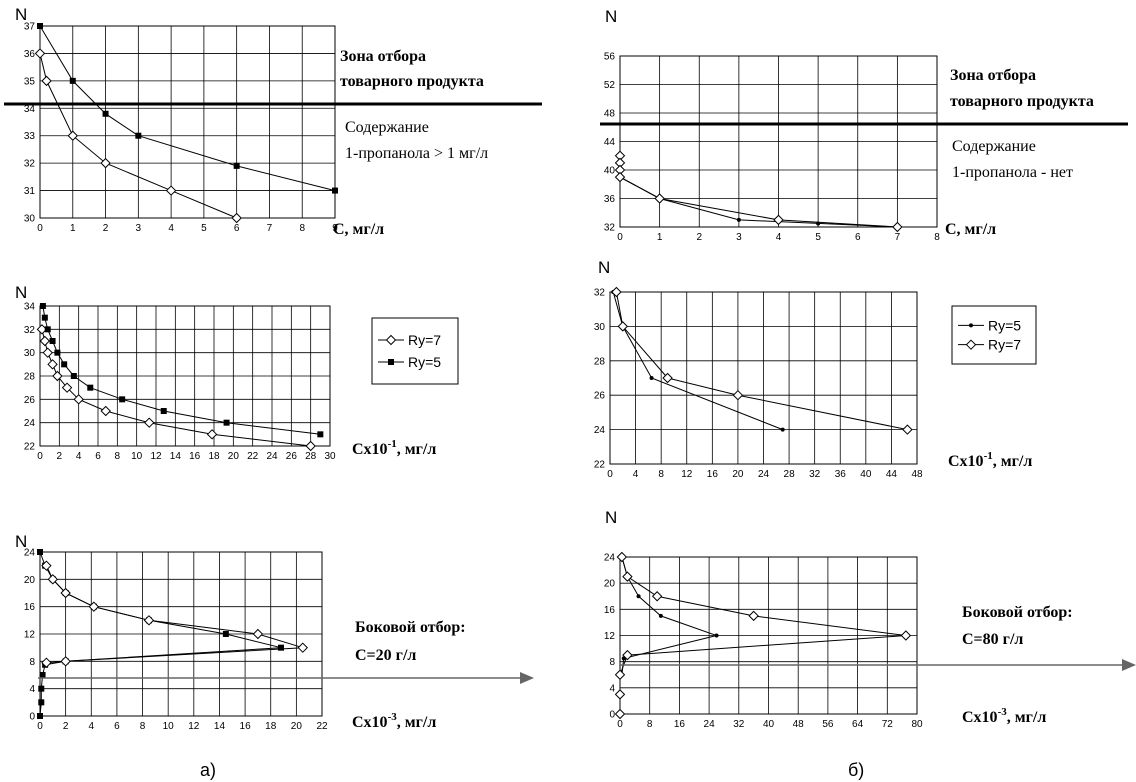 The width and height of the screenshot is (1136, 782). Describe the element at coordinates (610, 57) in the screenshot. I see `y-tick-label: 56` at that location.